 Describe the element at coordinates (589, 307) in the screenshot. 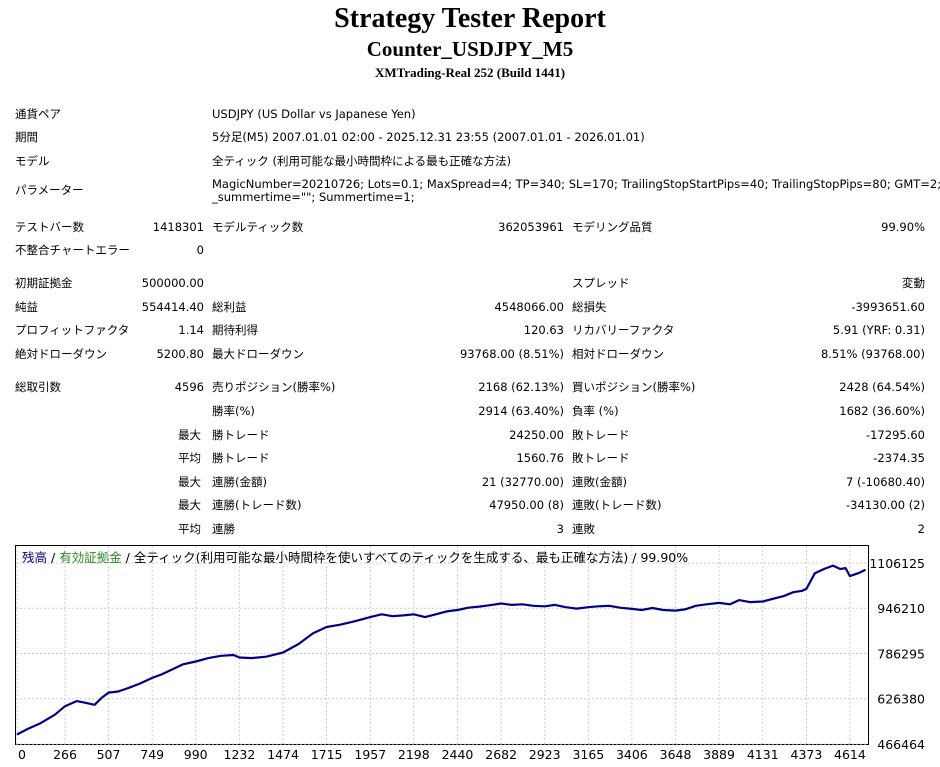

I see `gross-loss-label: 総損失` at that location.